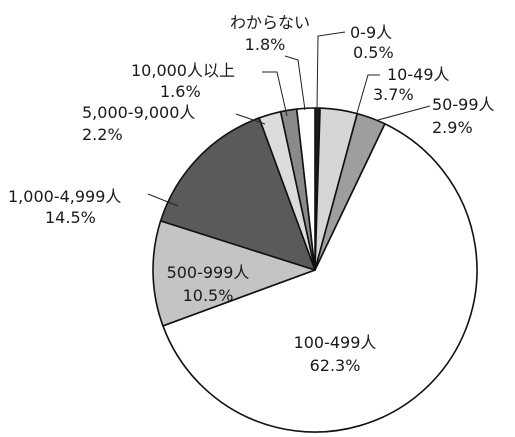  What do you see at coordinates (335, 342) in the screenshot?
I see `category-label-3: 100-499人` at bounding box center [335, 342].